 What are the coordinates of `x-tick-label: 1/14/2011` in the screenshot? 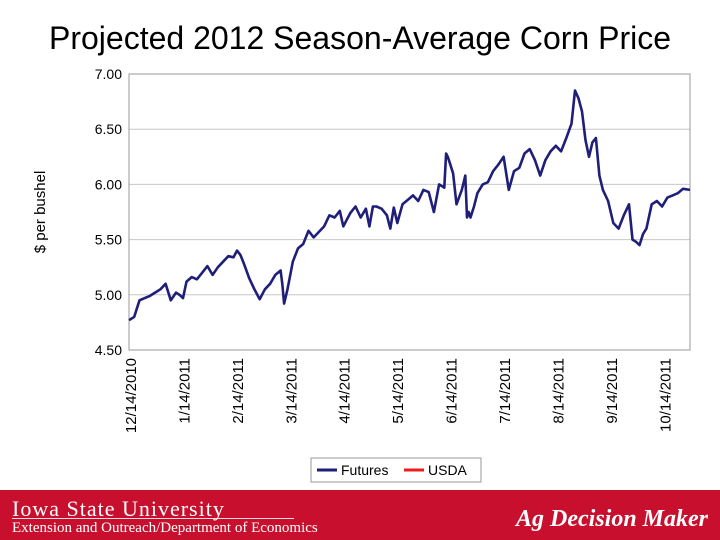 It's located at (184, 391).